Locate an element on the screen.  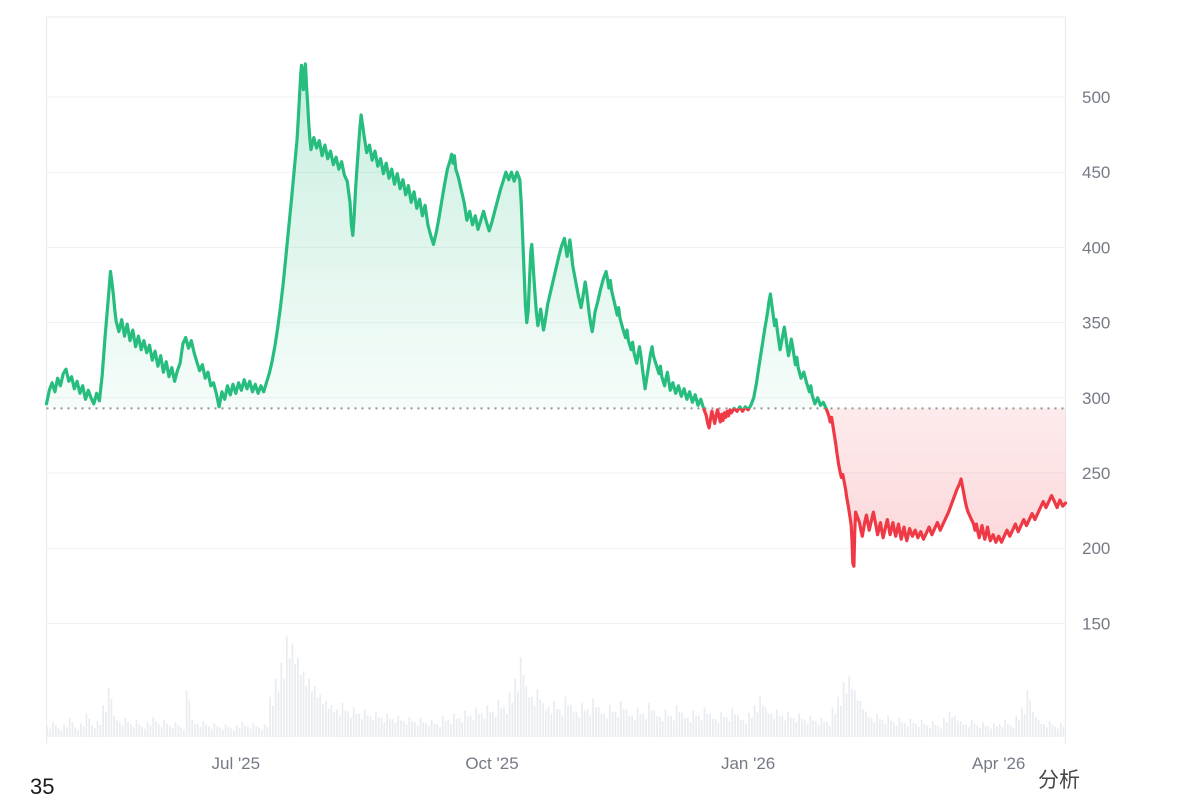
y-axis-label: 200 is located at coordinates (1096, 548).